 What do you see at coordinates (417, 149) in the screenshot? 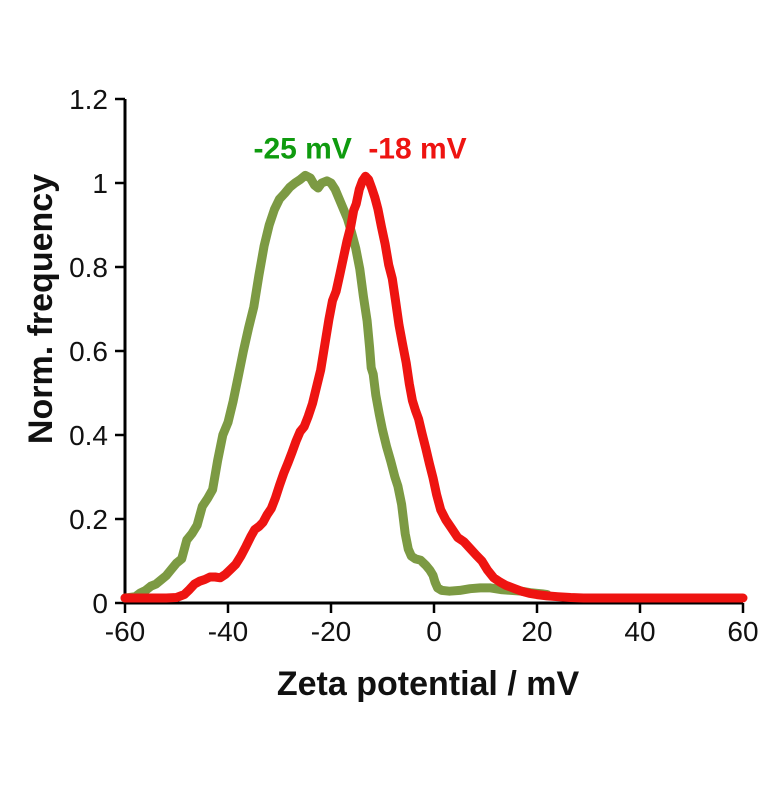
I see `red-peak-label: -18 mV` at bounding box center [417, 149].